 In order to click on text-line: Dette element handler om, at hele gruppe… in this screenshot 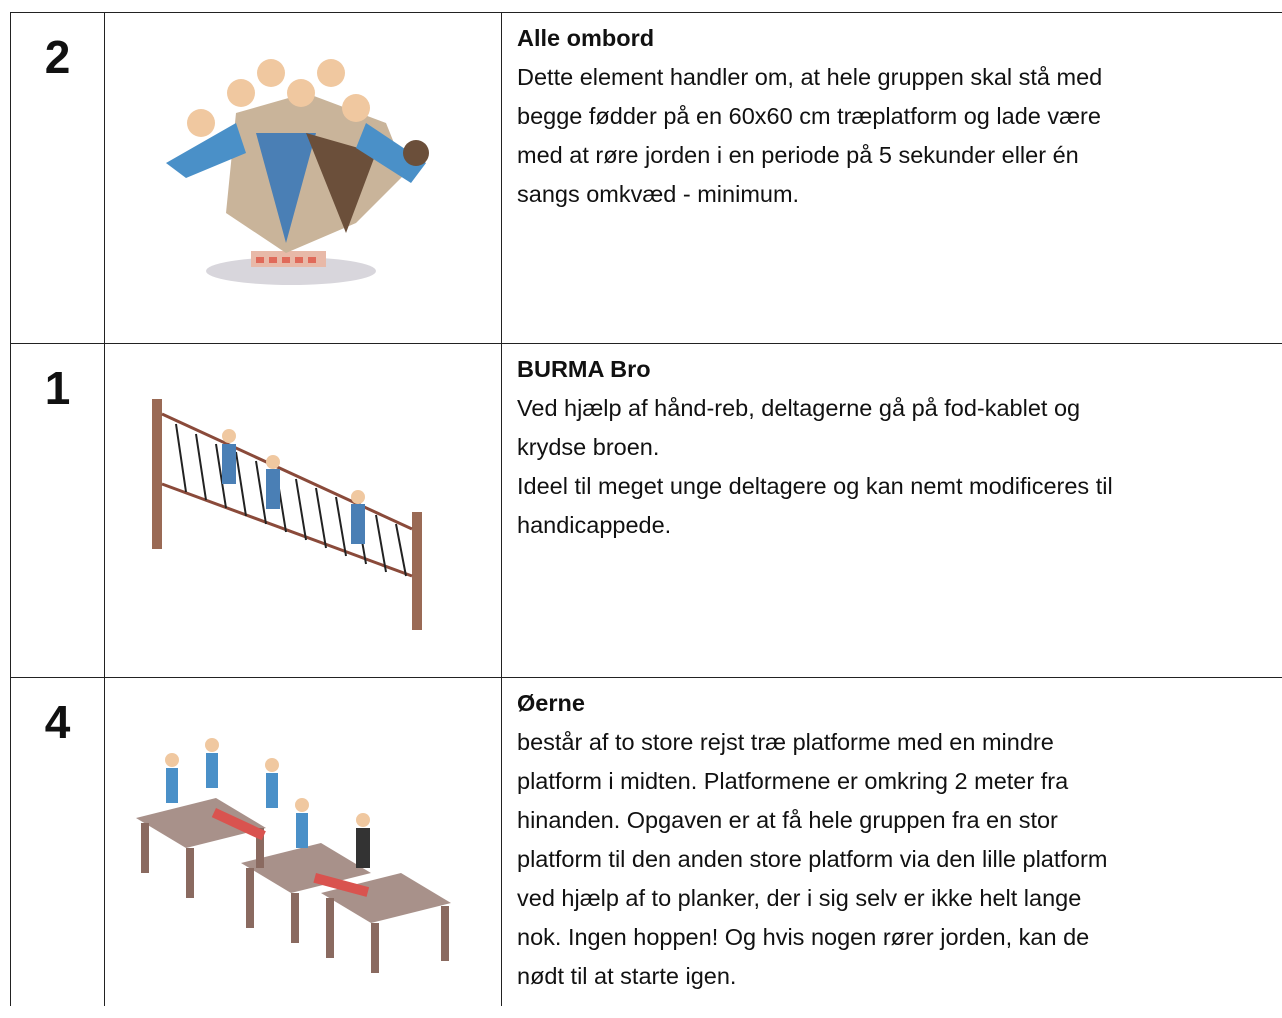, I will do `click(810, 77)`.